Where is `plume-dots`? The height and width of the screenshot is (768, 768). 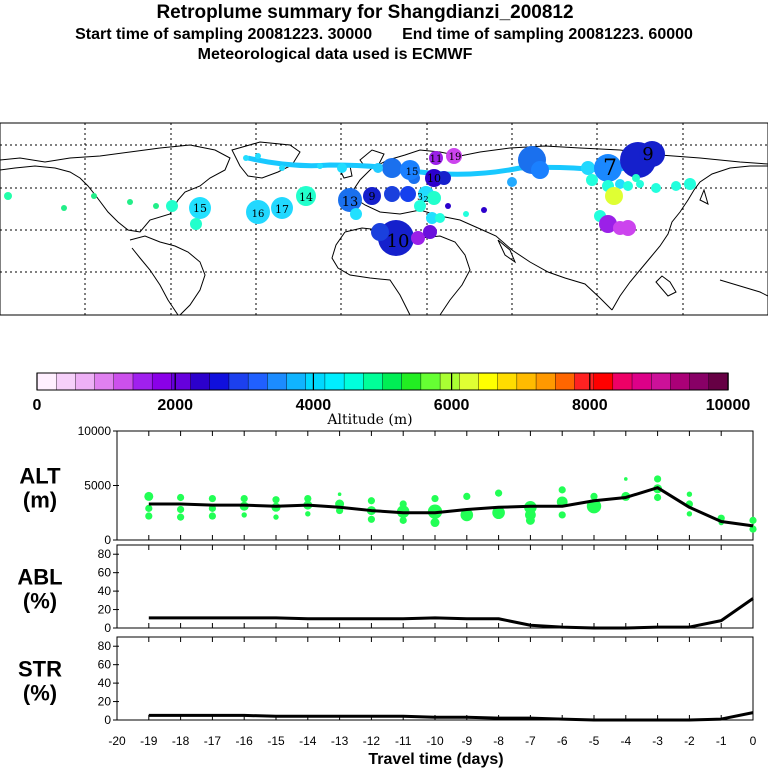 plume-dots is located at coordinates (350, 198).